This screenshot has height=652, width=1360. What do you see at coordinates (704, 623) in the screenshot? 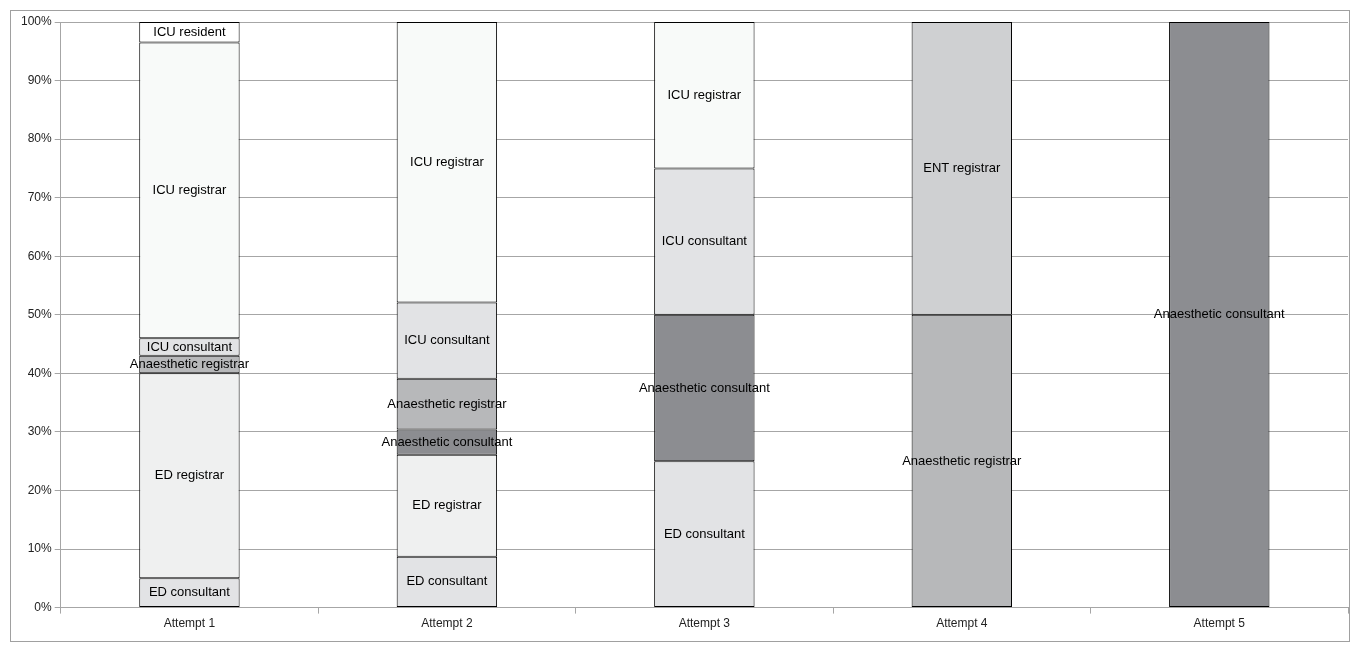
I see `x-tick-label: Attempt 3` at bounding box center [704, 623].